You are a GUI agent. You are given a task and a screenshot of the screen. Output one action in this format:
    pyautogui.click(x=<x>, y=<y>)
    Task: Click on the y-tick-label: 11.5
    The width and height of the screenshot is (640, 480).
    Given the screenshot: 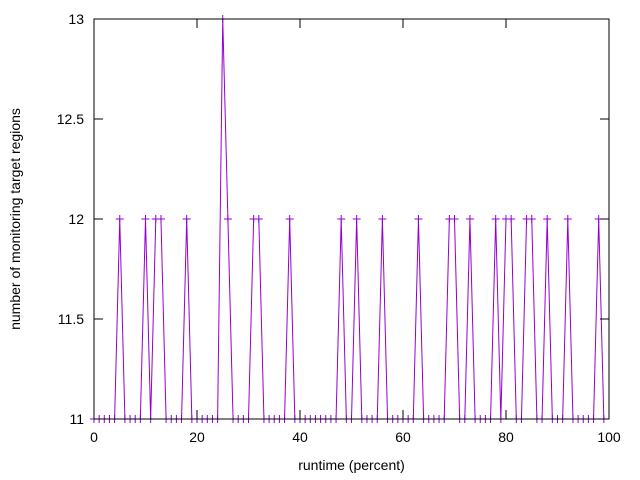 What is the action you would take?
    pyautogui.click(x=71, y=319)
    